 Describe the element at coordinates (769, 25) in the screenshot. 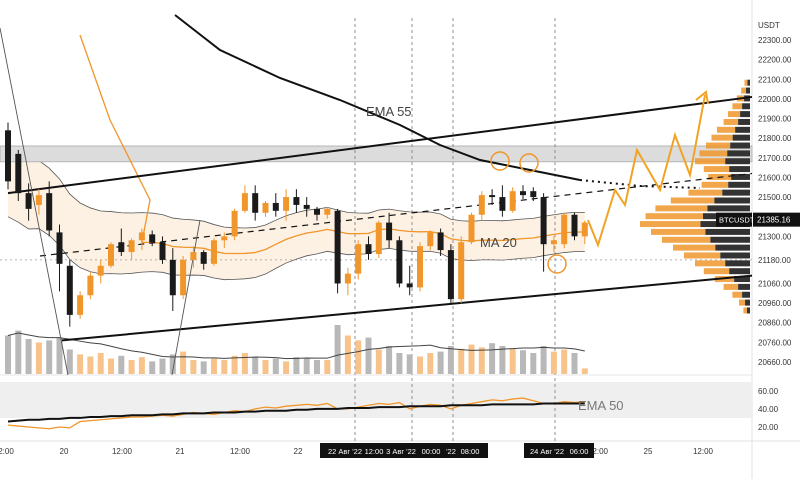

I see `price-axis-unit: USDT` at that location.